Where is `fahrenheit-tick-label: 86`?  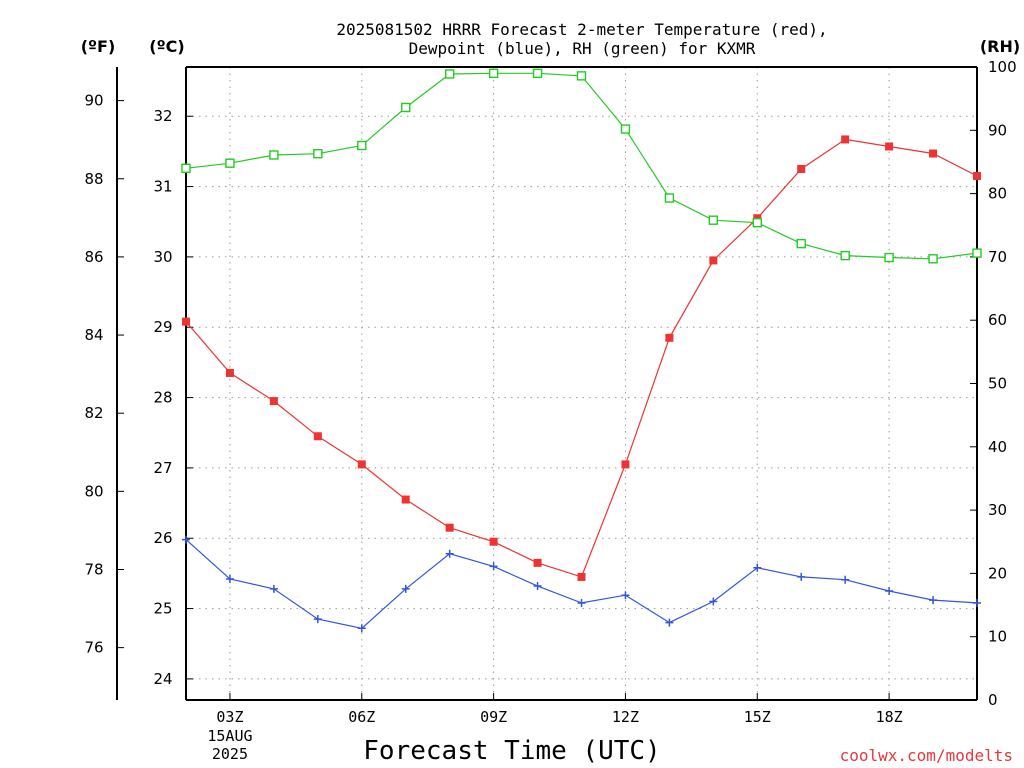 fahrenheit-tick-label: 86 is located at coordinates (93, 257).